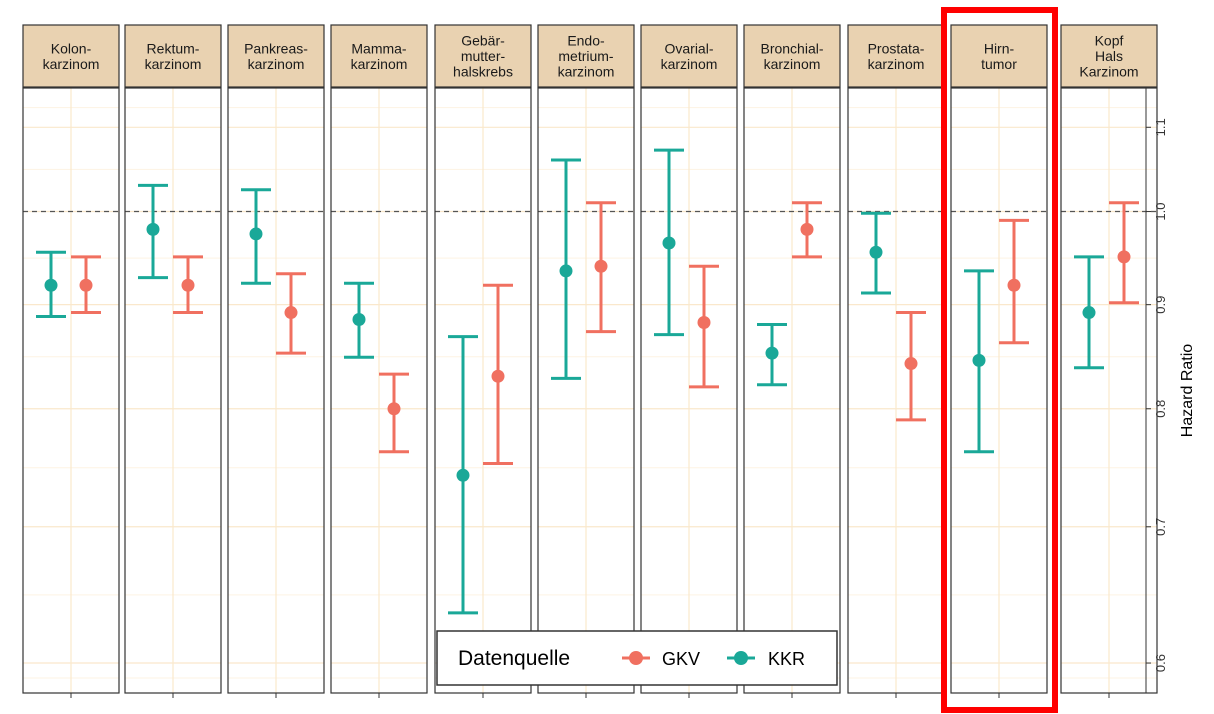  Describe the element at coordinates (483, 41) in the screenshot. I see `facet-label-line: Gebär-` at that location.